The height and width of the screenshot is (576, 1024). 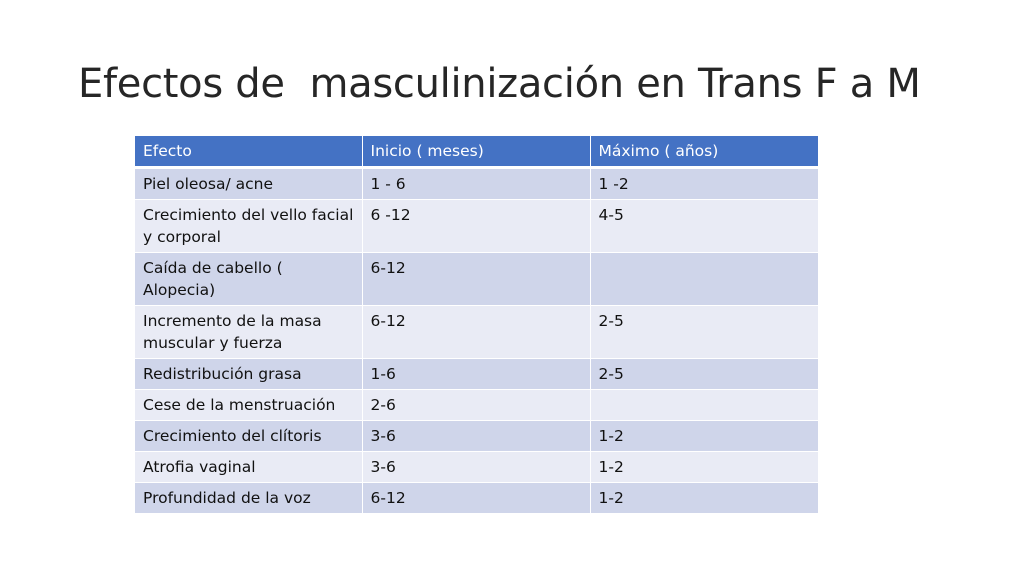 I want to click on table-cell-efecto: Crecimiento del vello facial y corporal, so click(x=249, y=226).